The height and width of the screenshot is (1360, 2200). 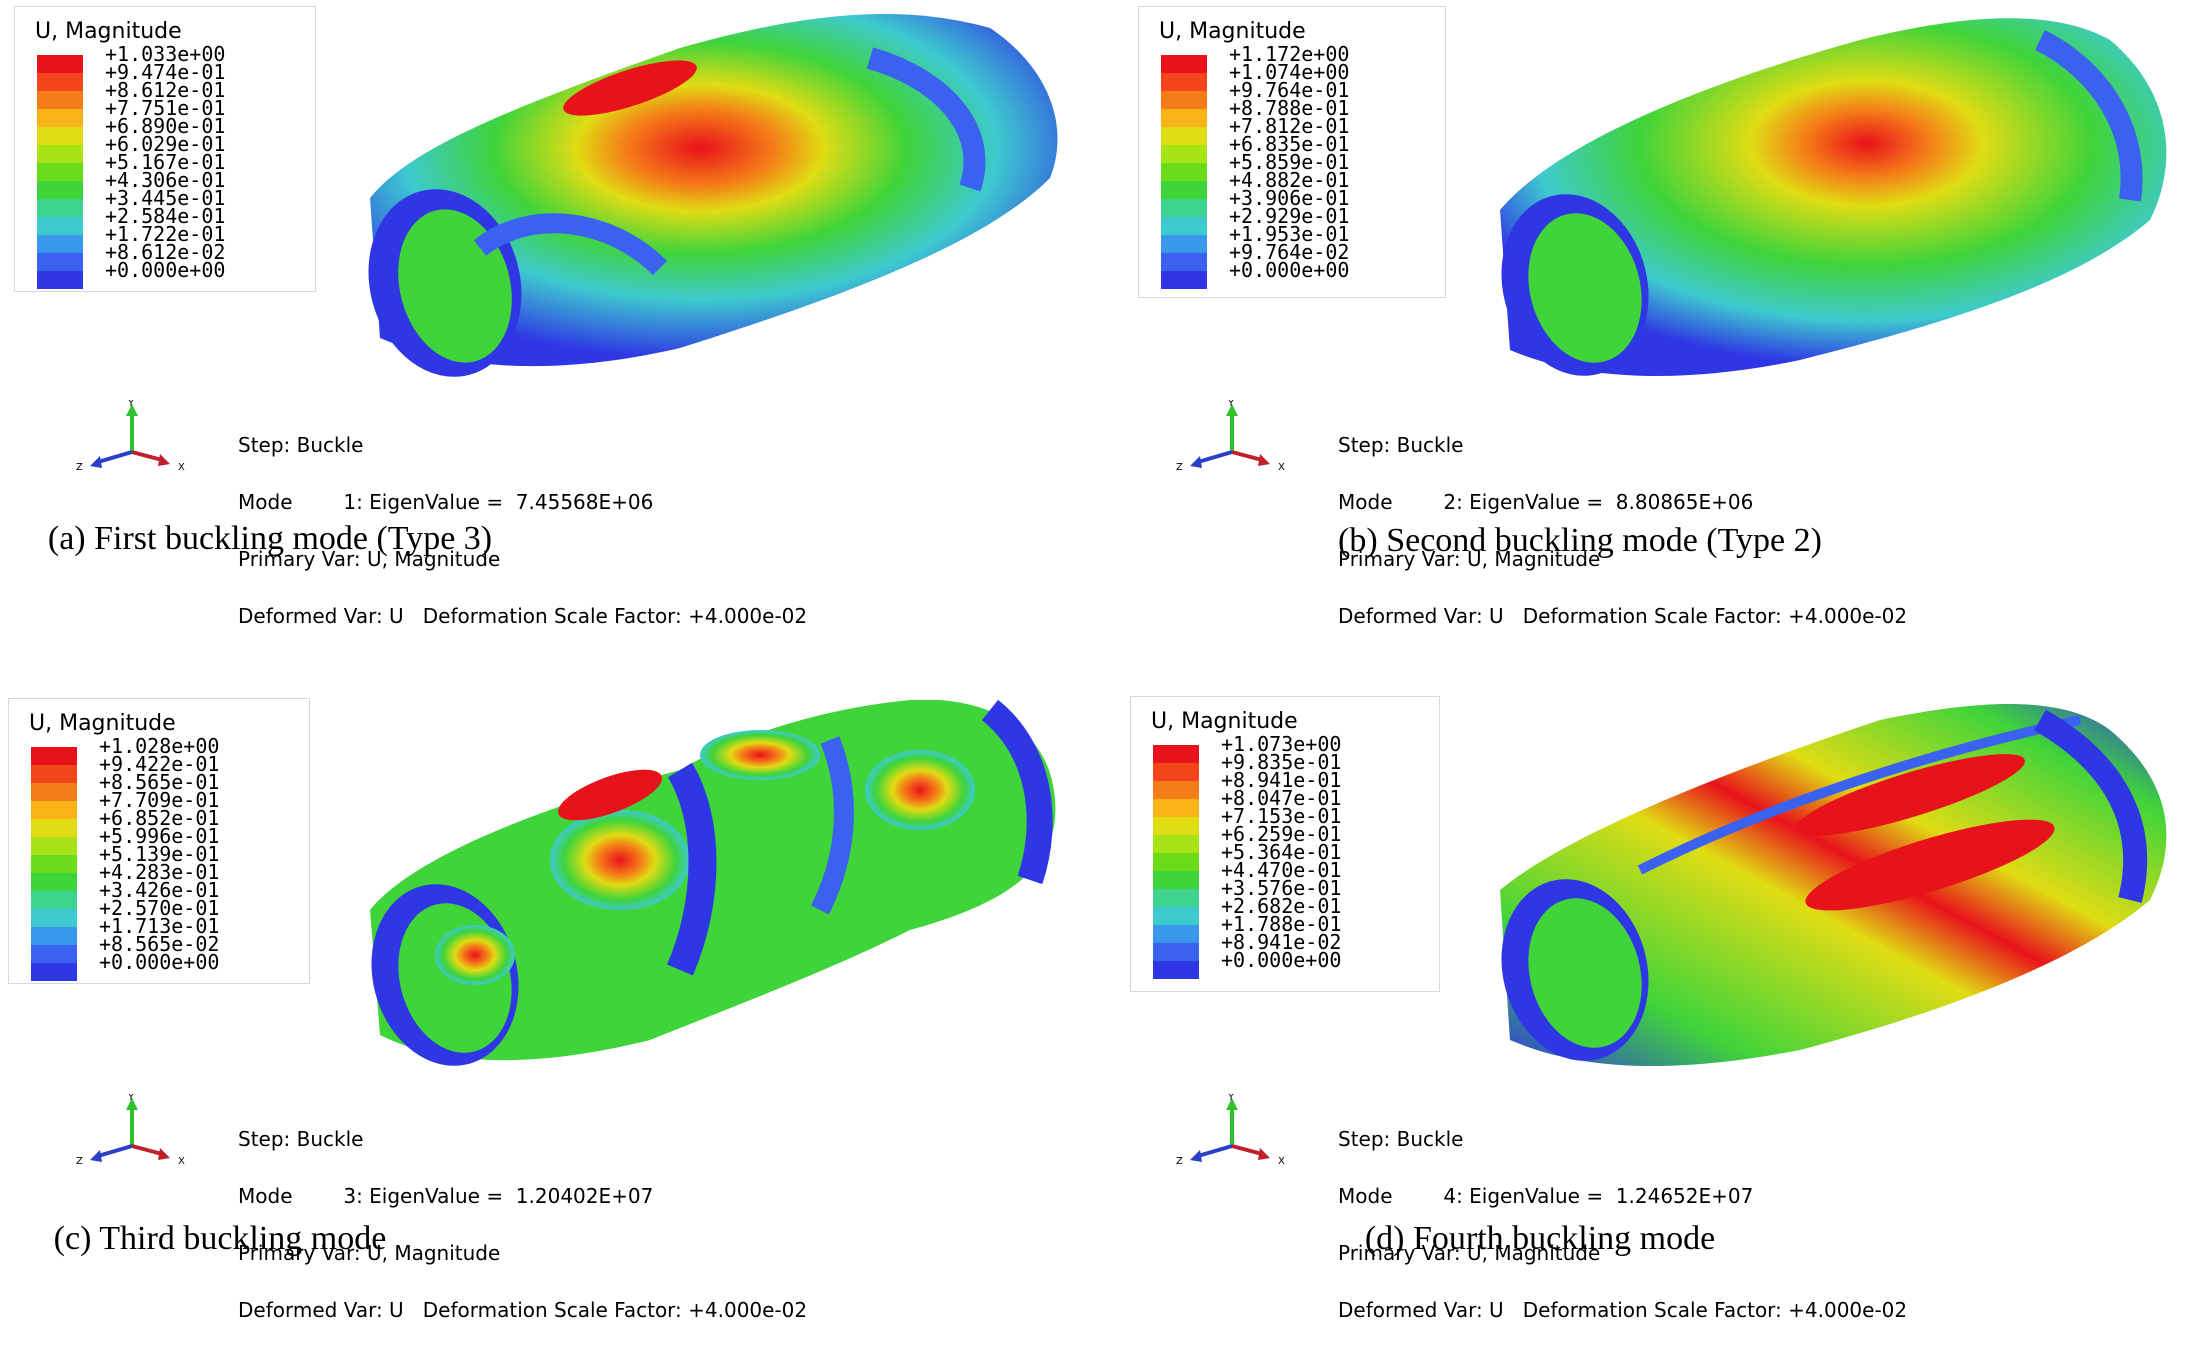 What do you see at coordinates (159, 890) in the screenshot?
I see `legend-value: +3.426e-01` at bounding box center [159, 890].